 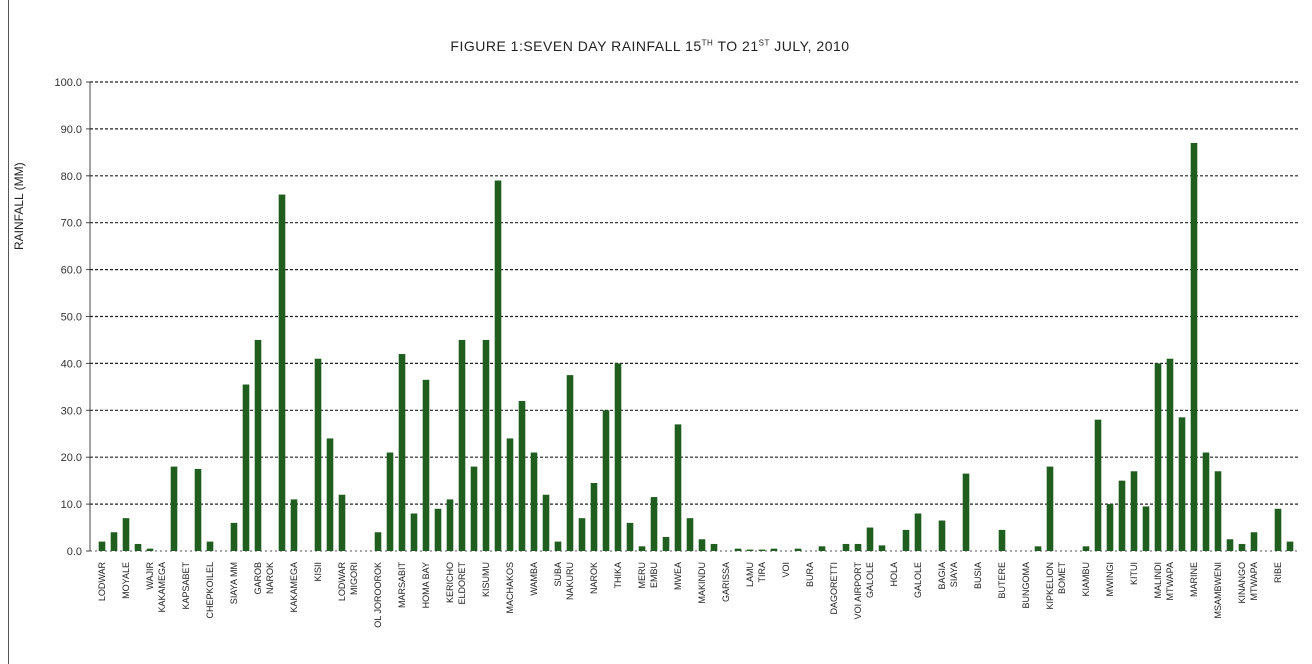 I want to click on xtick-label: MARINE, so click(x=1194, y=579).